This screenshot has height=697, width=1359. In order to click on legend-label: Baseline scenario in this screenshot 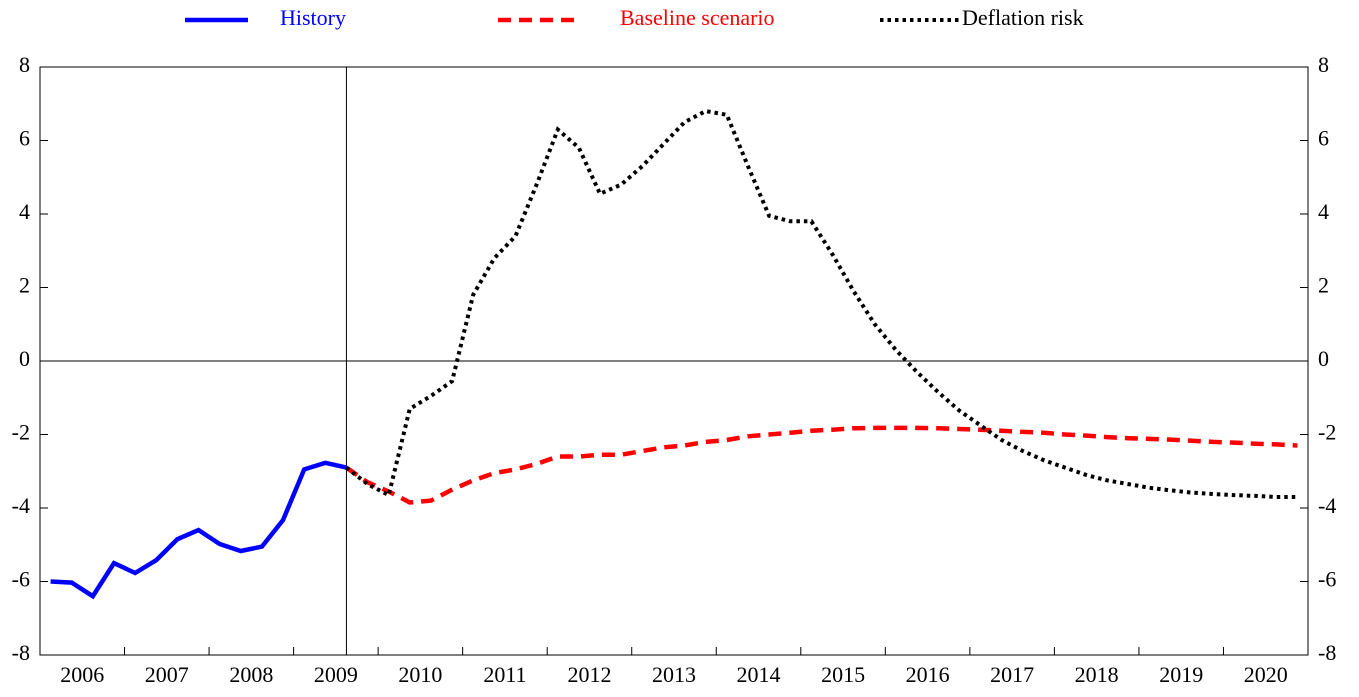, I will do `click(697, 17)`.